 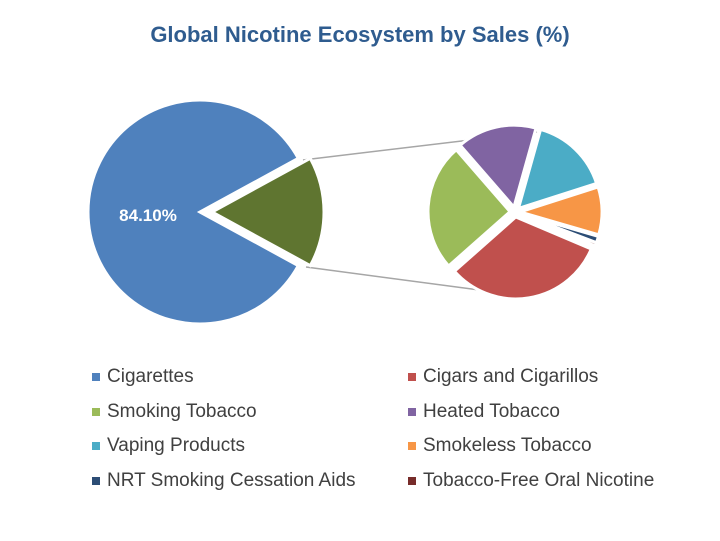 What do you see at coordinates (539, 480) in the screenshot?
I see `legend-label: Tobacco-Free Oral Nicotine` at bounding box center [539, 480].